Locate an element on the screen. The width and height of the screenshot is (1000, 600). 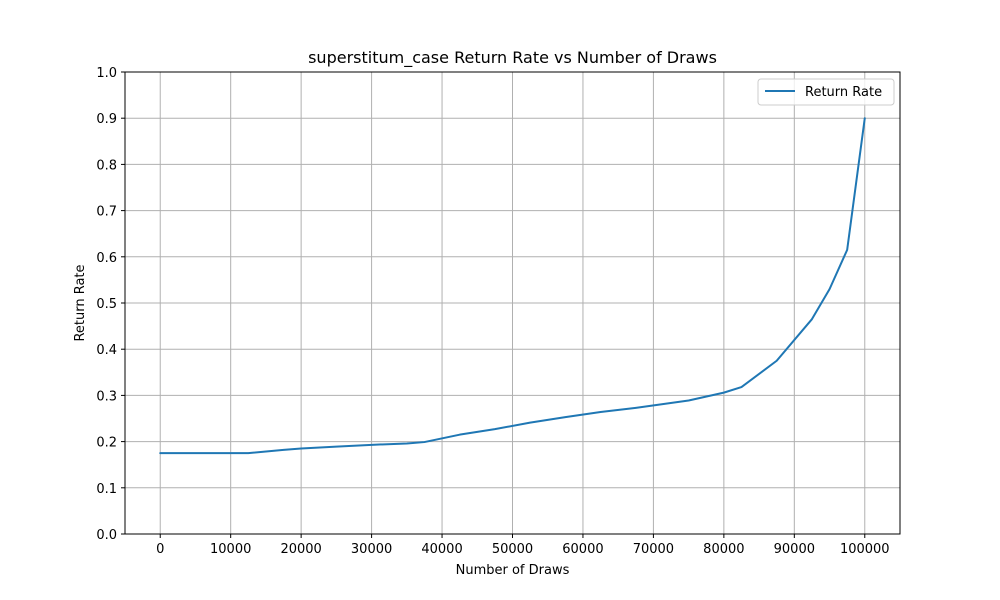
x-tick-label: 60000 is located at coordinates (582, 549).